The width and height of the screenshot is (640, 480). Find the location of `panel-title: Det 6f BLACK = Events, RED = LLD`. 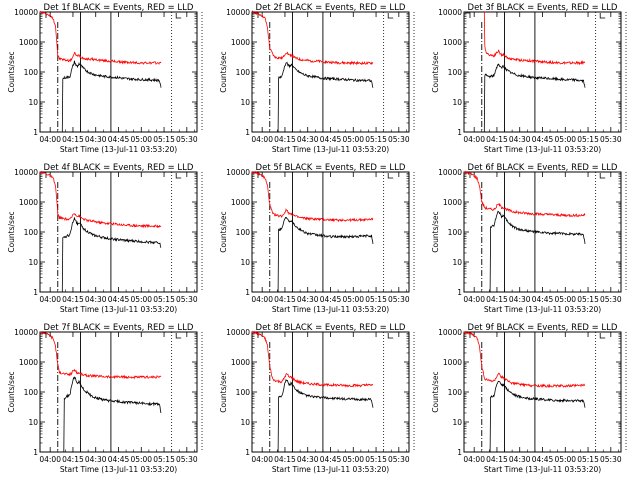

panel-title: Det 6f BLACK = Events, RED = LLD is located at coordinates (543, 168).